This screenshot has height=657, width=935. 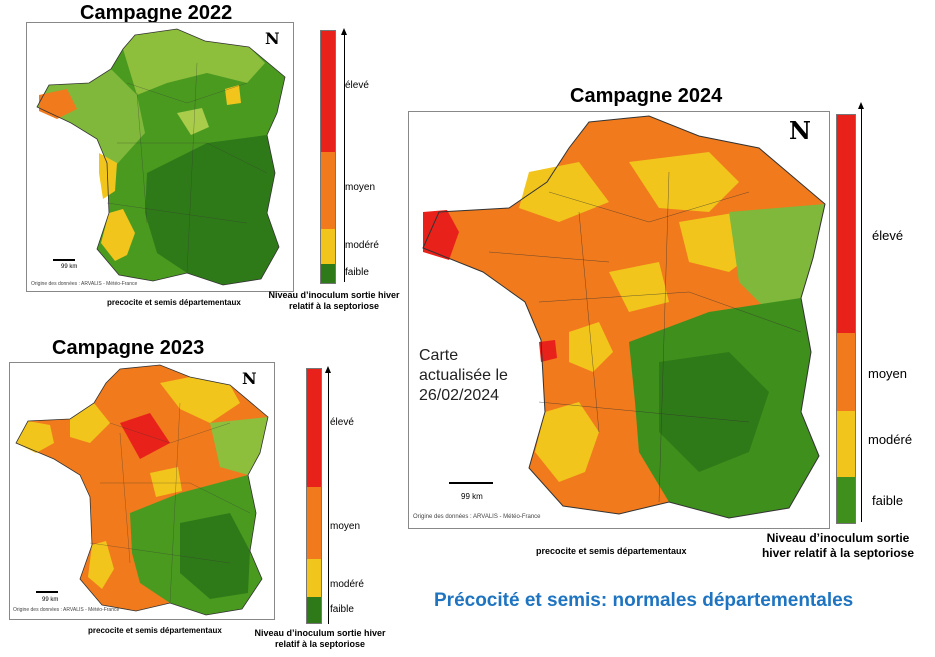 I want to click on legend-2024-low: faible, so click(x=888, y=500).